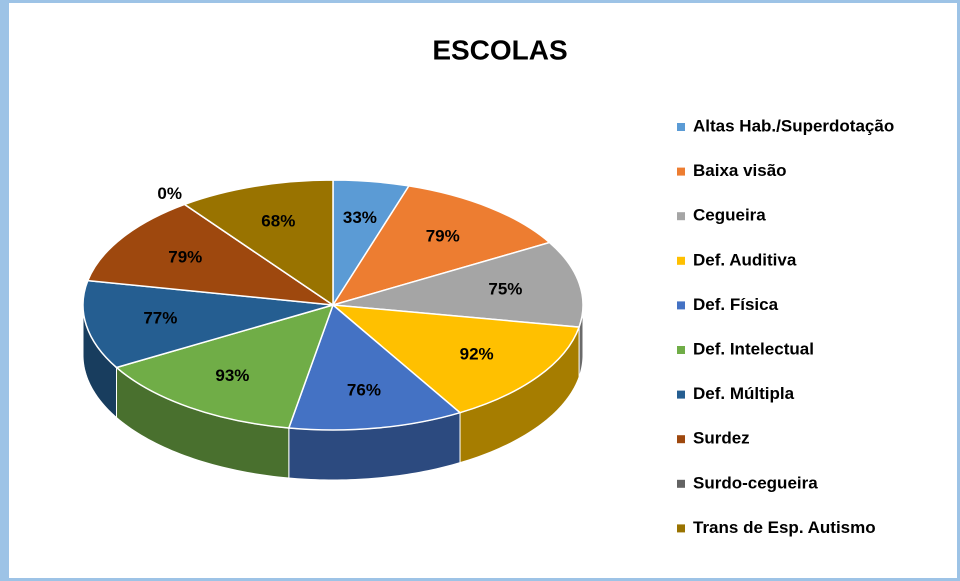 Image resolution: width=960 pixels, height=581 pixels. I want to click on data-label: 92%, so click(477, 353).